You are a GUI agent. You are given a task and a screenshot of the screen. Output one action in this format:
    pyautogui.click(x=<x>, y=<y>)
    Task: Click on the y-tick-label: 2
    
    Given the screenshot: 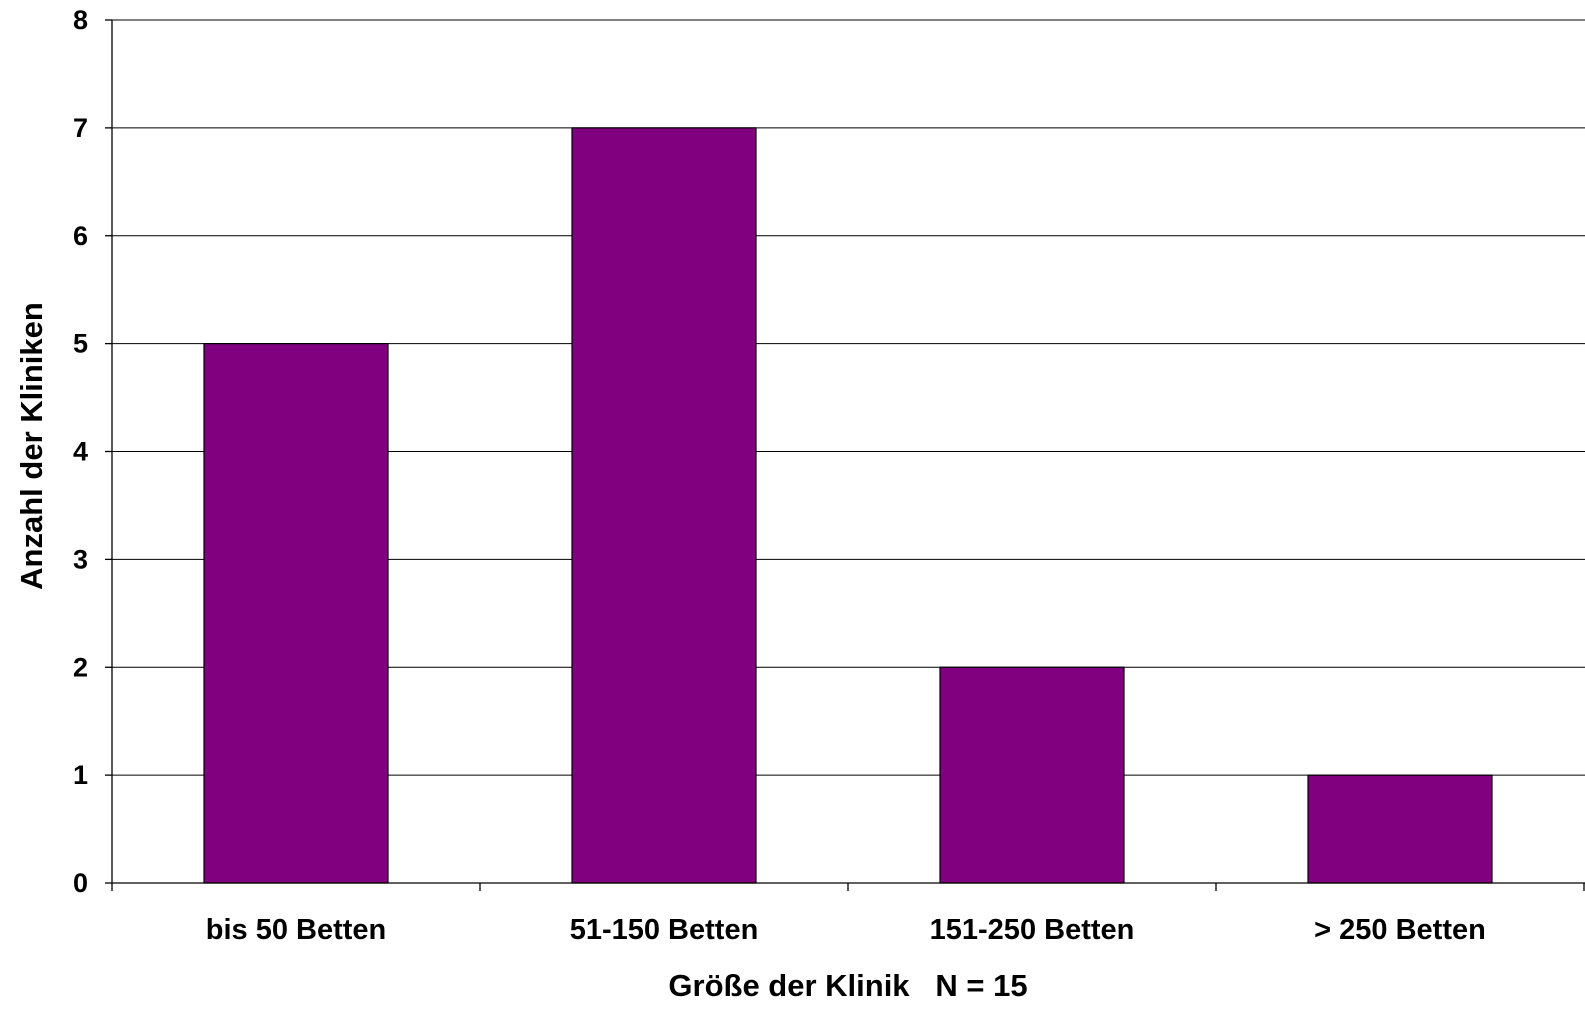 What is the action you would take?
    pyautogui.click(x=80, y=667)
    